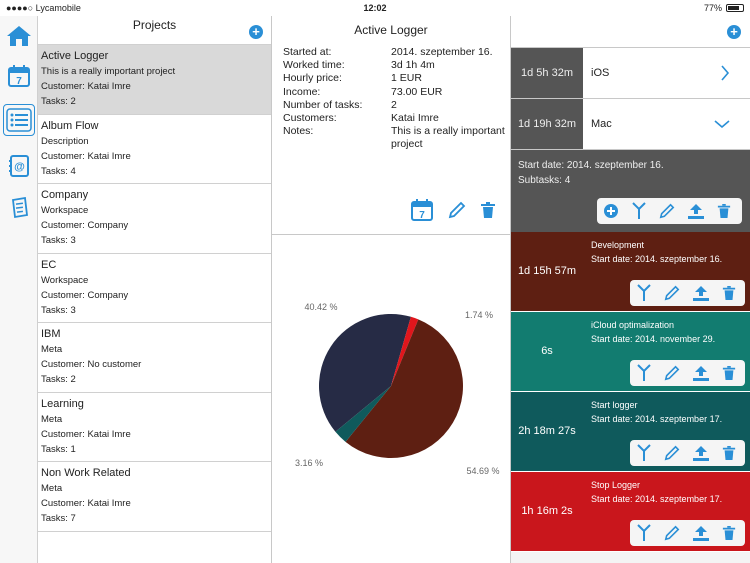  I want to click on field-label: Customers:, so click(310, 118).